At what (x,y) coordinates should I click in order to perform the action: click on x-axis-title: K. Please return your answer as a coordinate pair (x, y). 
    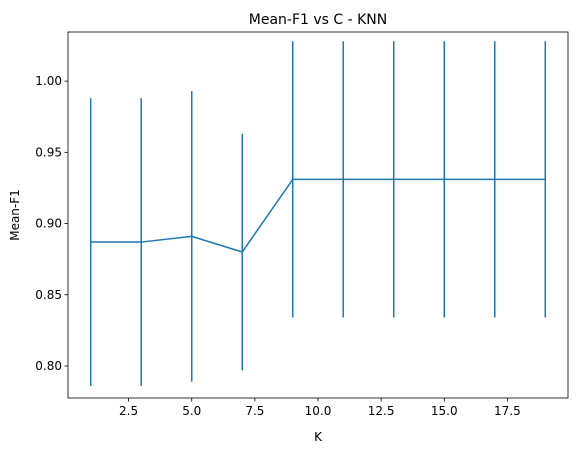
    Looking at the image, I should click on (318, 437).